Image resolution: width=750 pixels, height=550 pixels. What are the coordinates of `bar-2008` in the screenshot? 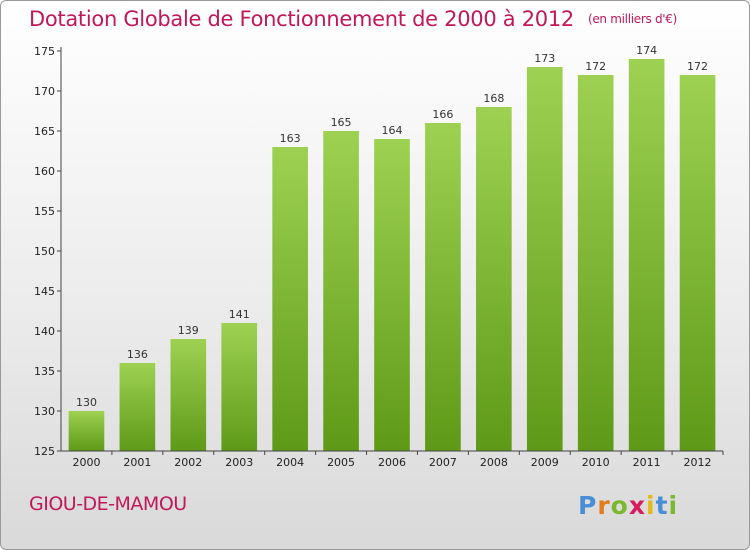 It's located at (494, 279).